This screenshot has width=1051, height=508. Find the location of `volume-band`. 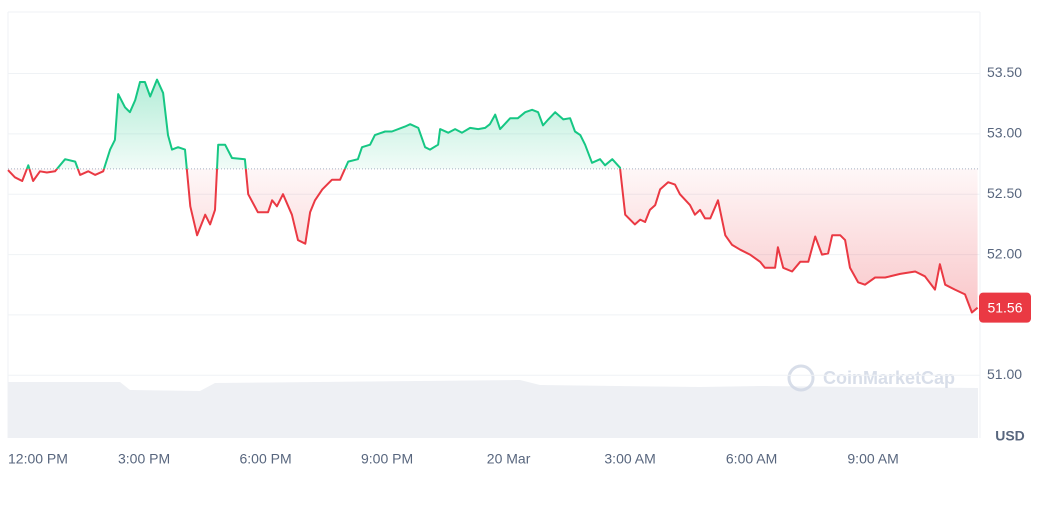

volume-band is located at coordinates (493, 409).